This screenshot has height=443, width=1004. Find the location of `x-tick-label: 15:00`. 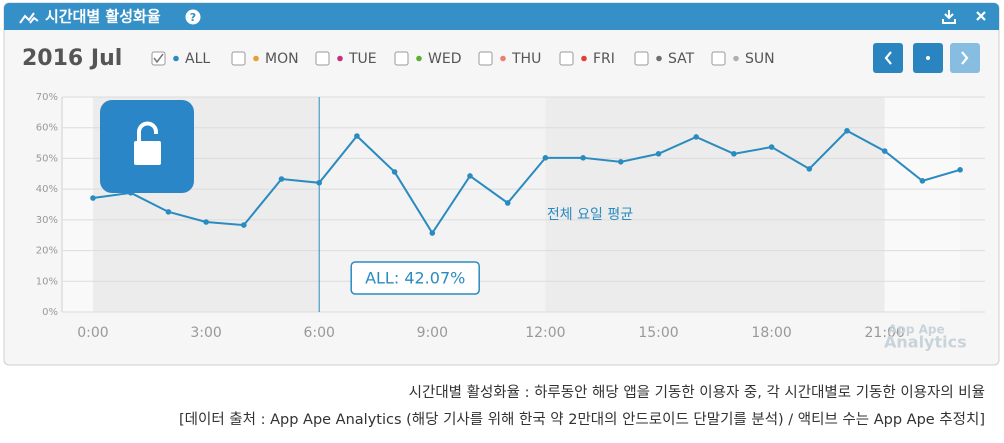

x-tick-label: 15:00 is located at coordinates (658, 333).